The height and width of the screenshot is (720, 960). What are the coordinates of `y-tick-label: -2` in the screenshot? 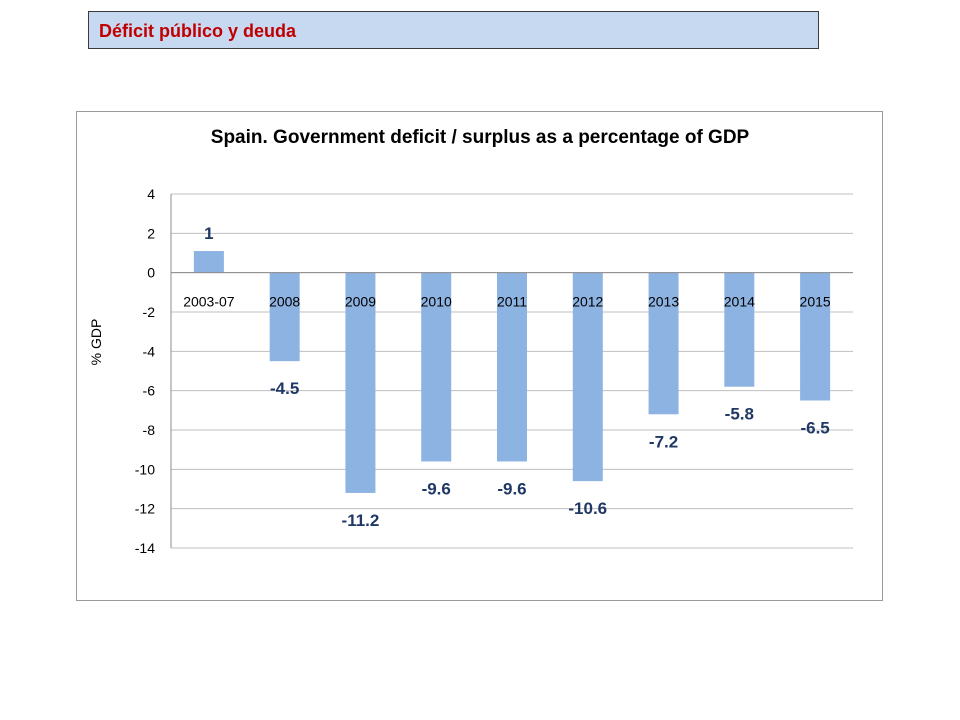 It's located at (149, 312).